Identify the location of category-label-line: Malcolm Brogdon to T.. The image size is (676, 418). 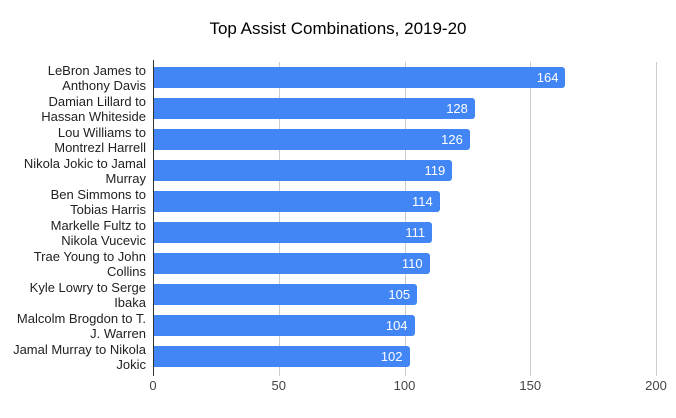
(81, 318).